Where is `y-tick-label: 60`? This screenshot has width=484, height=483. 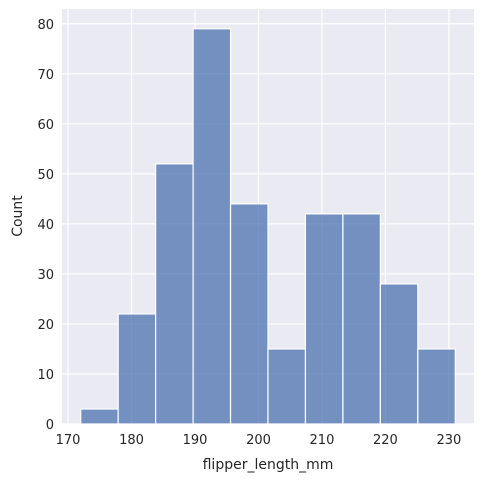 y-tick-label: 60 is located at coordinates (45, 125).